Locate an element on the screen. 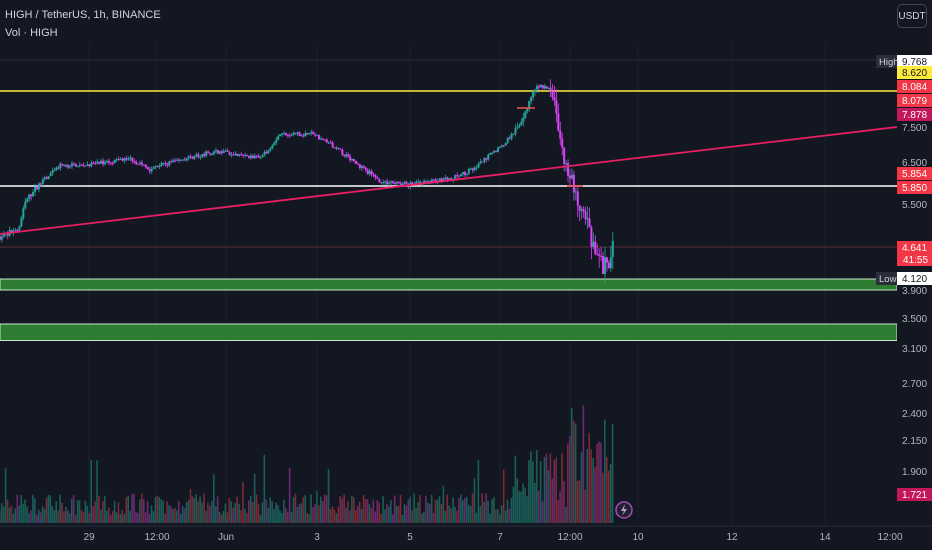 The width and height of the screenshot is (932, 550). currency-button: USDT is located at coordinates (912, 16).